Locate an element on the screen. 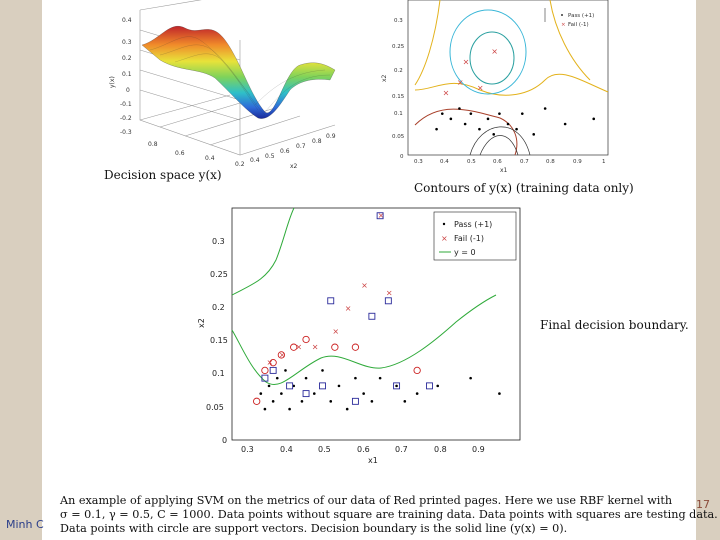 The image size is (720, 540). final-xticks: 0.3 0.4 0.5 0.6 0.7 0.8 0.9 is located at coordinates (363, 449).